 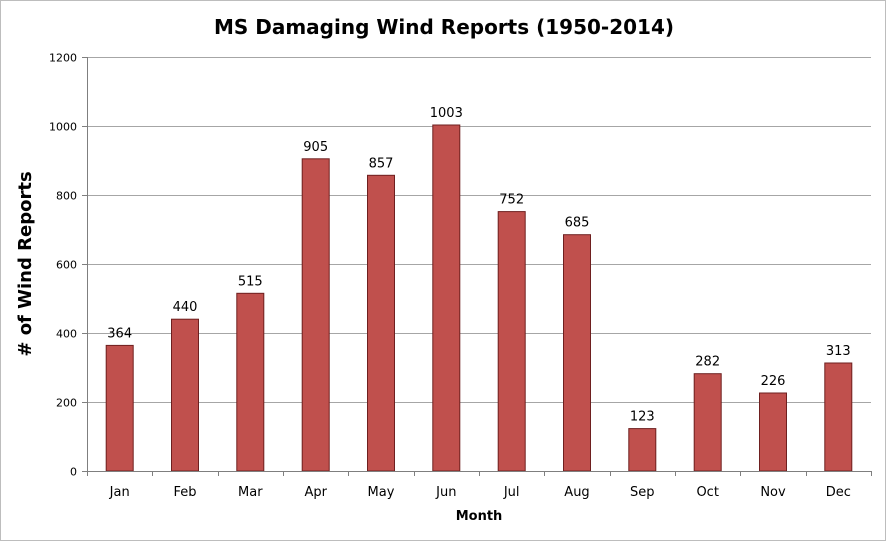 What do you see at coordinates (642, 492) in the screenshot?
I see `x-tick-label-sep: Sep` at bounding box center [642, 492].